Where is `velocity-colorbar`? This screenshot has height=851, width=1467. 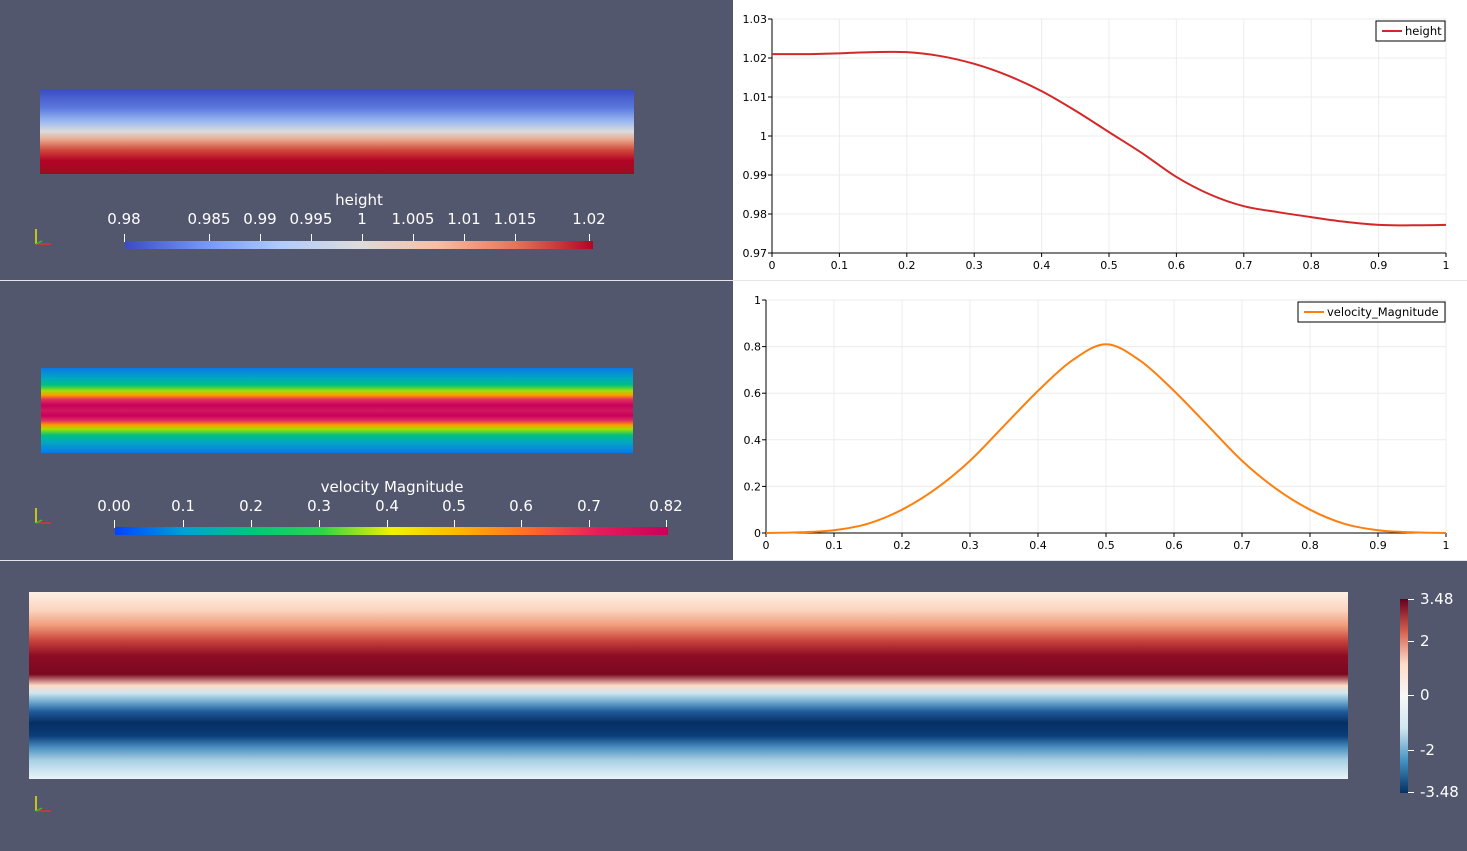 velocity-colorbar is located at coordinates (391, 531).